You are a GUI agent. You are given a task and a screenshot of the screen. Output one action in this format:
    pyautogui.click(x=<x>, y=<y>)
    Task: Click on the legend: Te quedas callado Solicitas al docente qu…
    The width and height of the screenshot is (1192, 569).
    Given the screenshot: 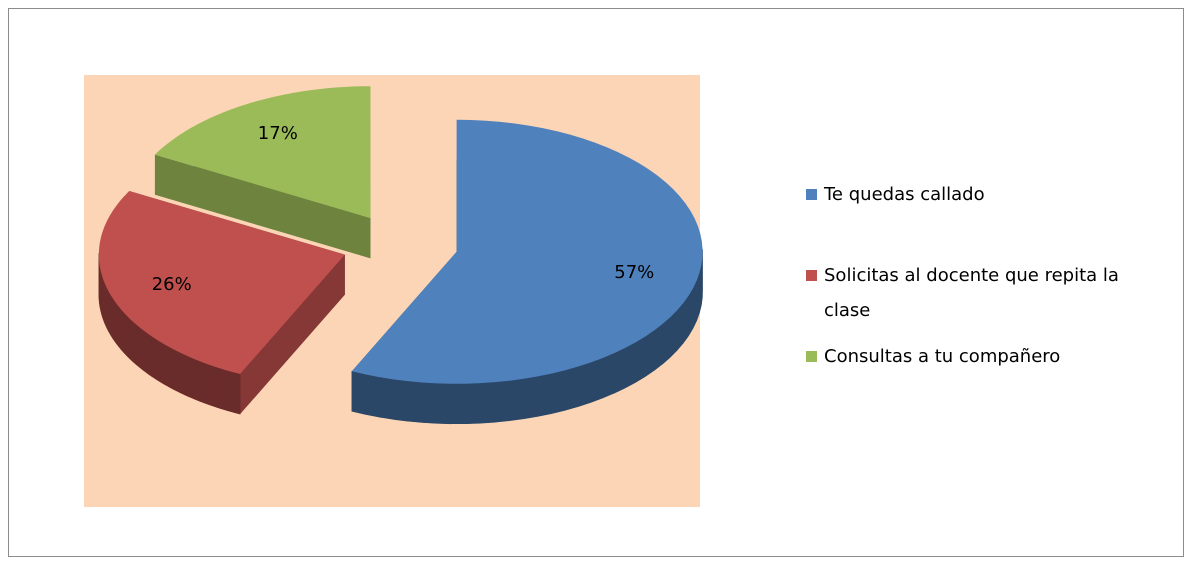 What is the action you would take?
    pyautogui.click(x=962, y=275)
    